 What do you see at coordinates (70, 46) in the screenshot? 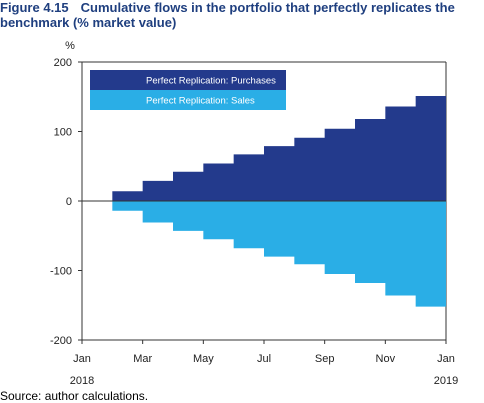
I see `y-axis-unit: %` at bounding box center [70, 46].